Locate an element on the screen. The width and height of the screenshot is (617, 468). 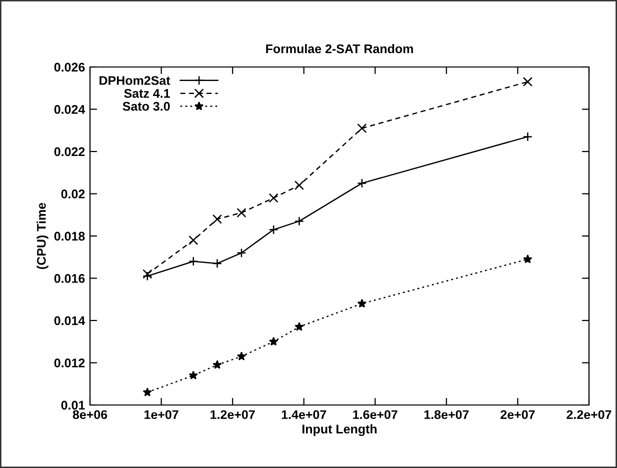
y-tick-label: 0.012 is located at coordinates (69, 363).